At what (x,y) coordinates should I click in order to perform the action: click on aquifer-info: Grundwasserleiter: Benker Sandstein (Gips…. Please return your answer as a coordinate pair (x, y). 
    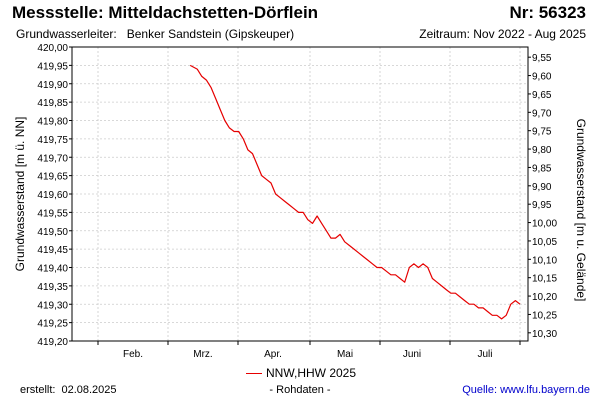
    Looking at the image, I should click on (155, 34).